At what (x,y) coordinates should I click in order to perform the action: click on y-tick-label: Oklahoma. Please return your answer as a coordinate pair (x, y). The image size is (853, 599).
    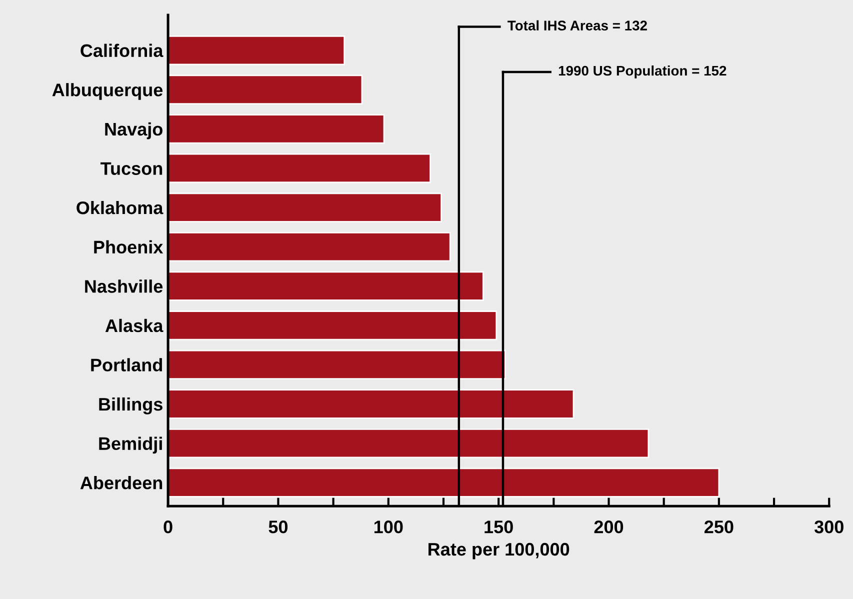
    Looking at the image, I should click on (120, 207).